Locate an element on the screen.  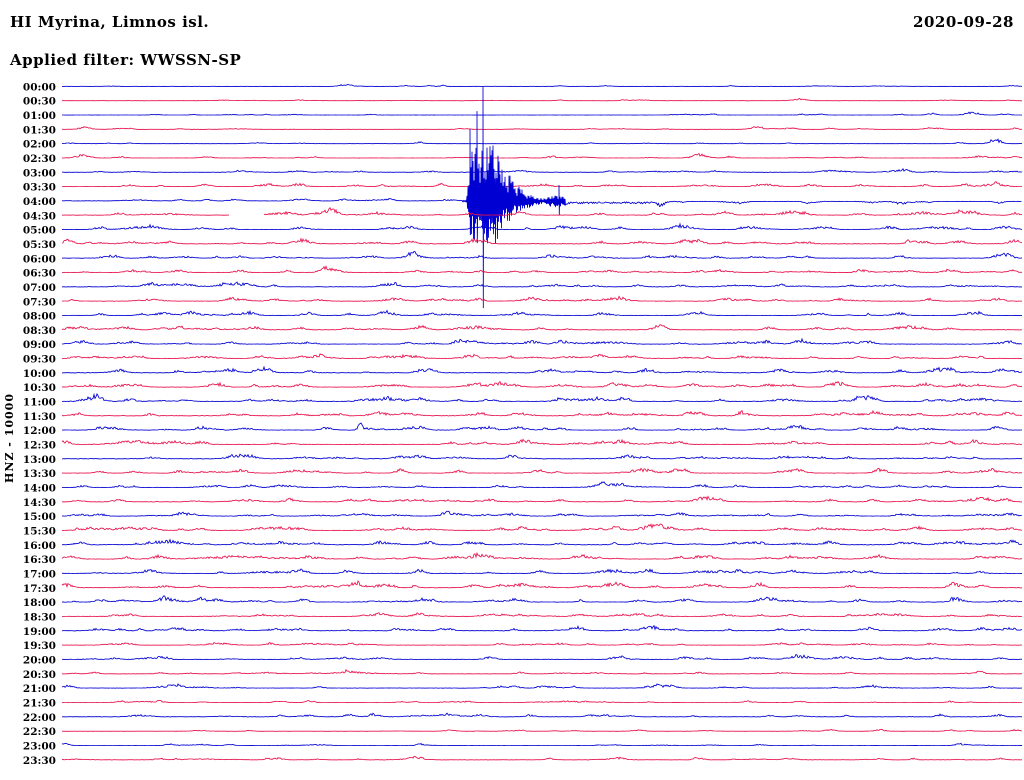
time-label-01:30: 01:30 is located at coordinates (39, 130).